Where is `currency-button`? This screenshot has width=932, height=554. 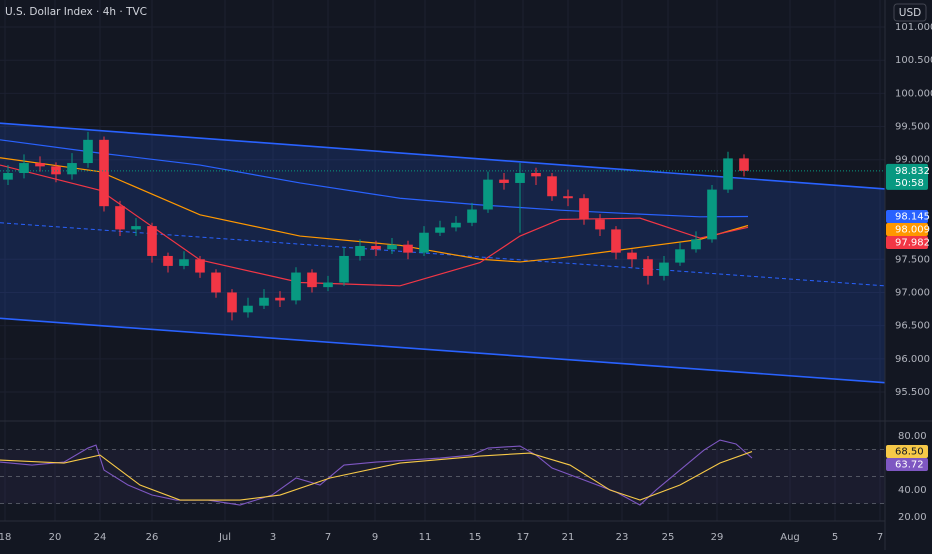 currency-button is located at coordinates (910, 12).